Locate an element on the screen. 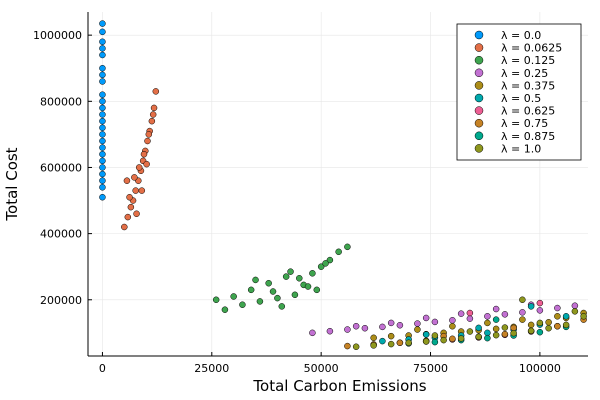  legend-label: λ = 0.375 is located at coordinates (528, 85).